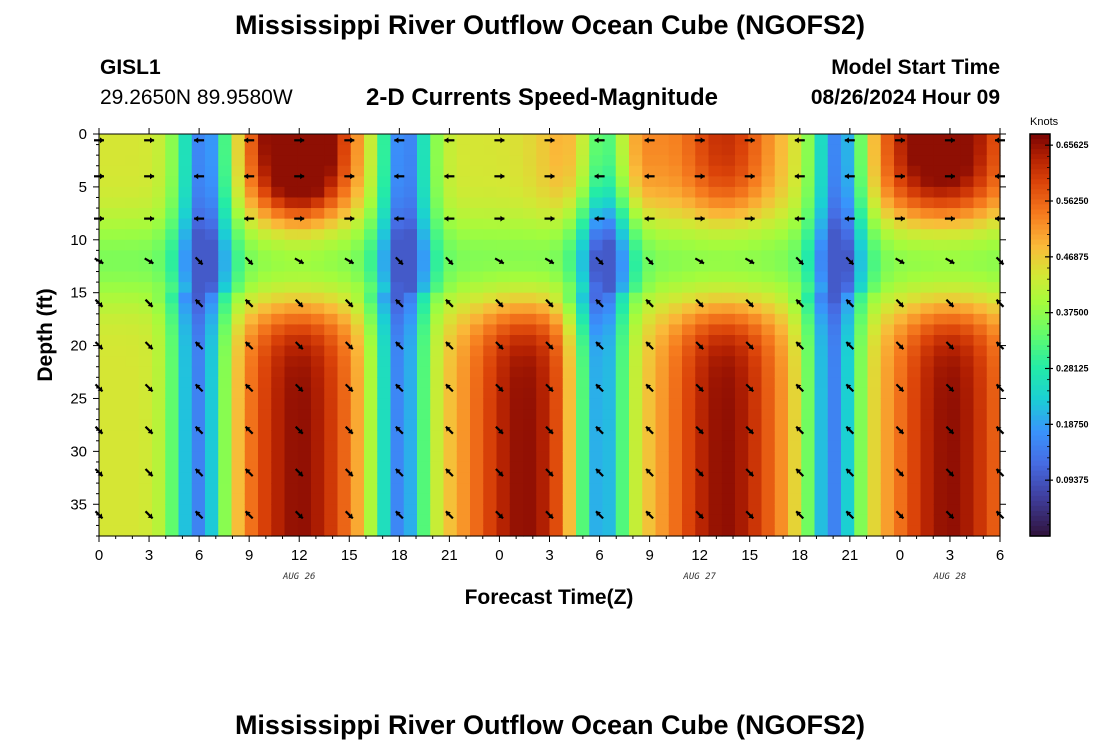 The width and height of the screenshot is (1100, 750). I want to click on y-tick-label: 25, so click(78, 398).